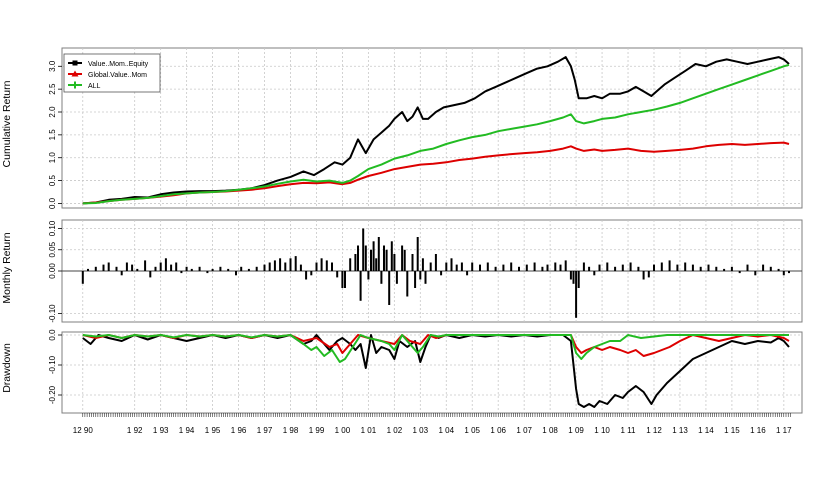  Describe the element at coordinates (52, 112) in the screenshot. I see `cum-ytick-label: 2.0` at that location.